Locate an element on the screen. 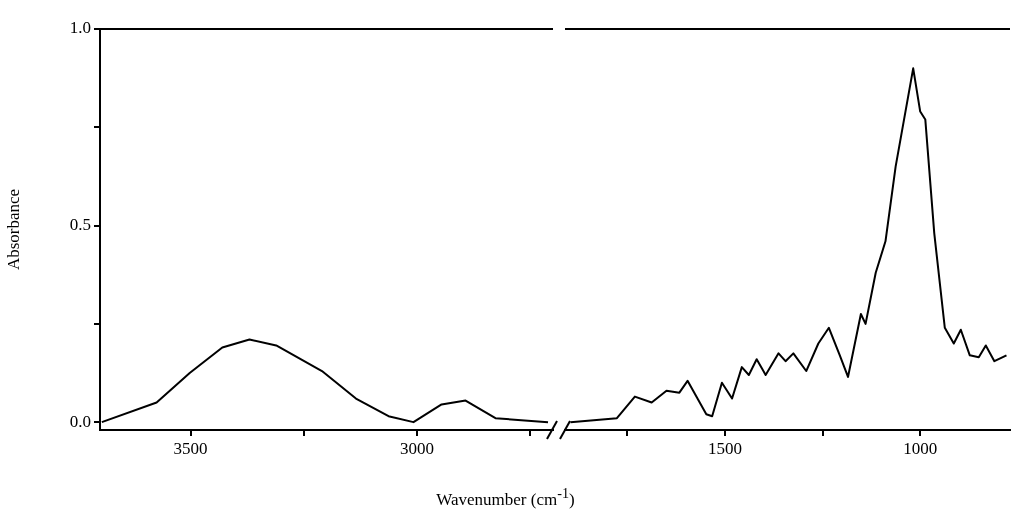  x-tick-label: 1000 is located at coordinates (920, 448).